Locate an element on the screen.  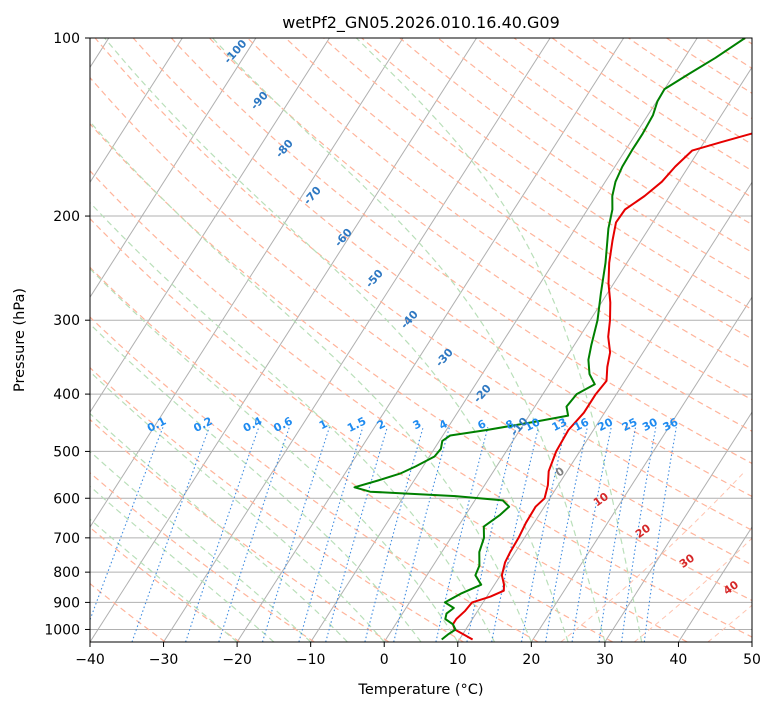
x-tick-label: −20 is located at coordinates (237, 660).